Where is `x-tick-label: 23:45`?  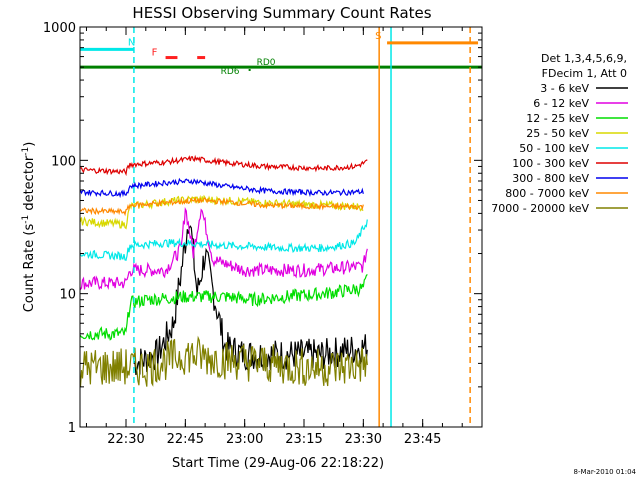 x-tick-label: 23:45 is located at coordinates (422, 439).